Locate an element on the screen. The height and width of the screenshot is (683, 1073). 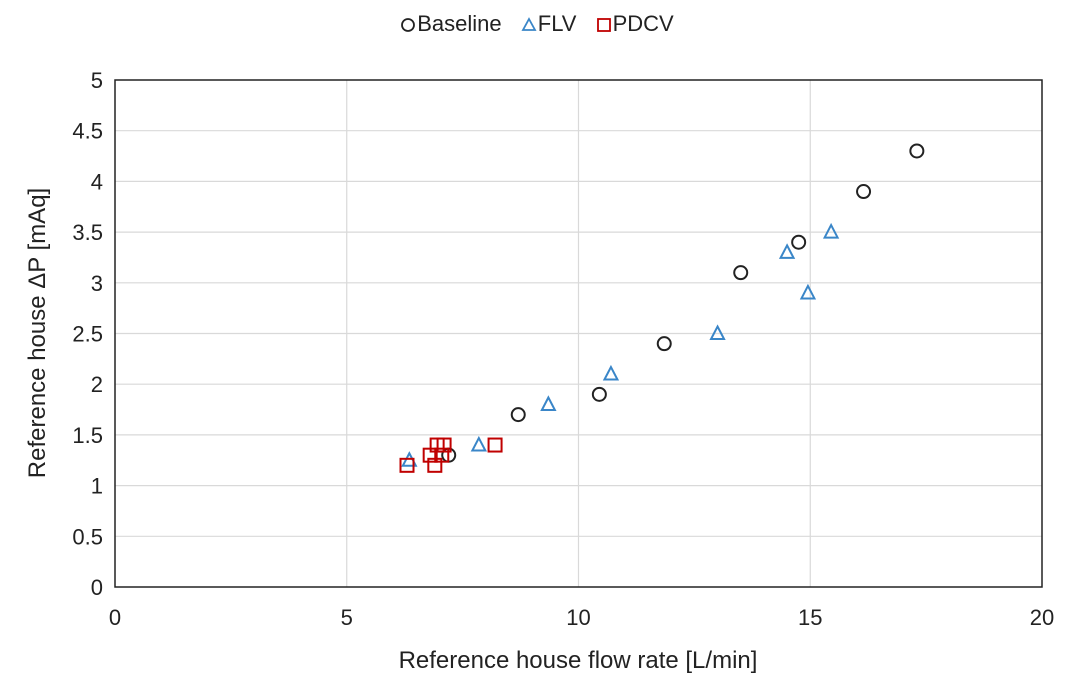
x-axis-ticks: 0 5 10 15 20 is located at coordinates (581, 617).